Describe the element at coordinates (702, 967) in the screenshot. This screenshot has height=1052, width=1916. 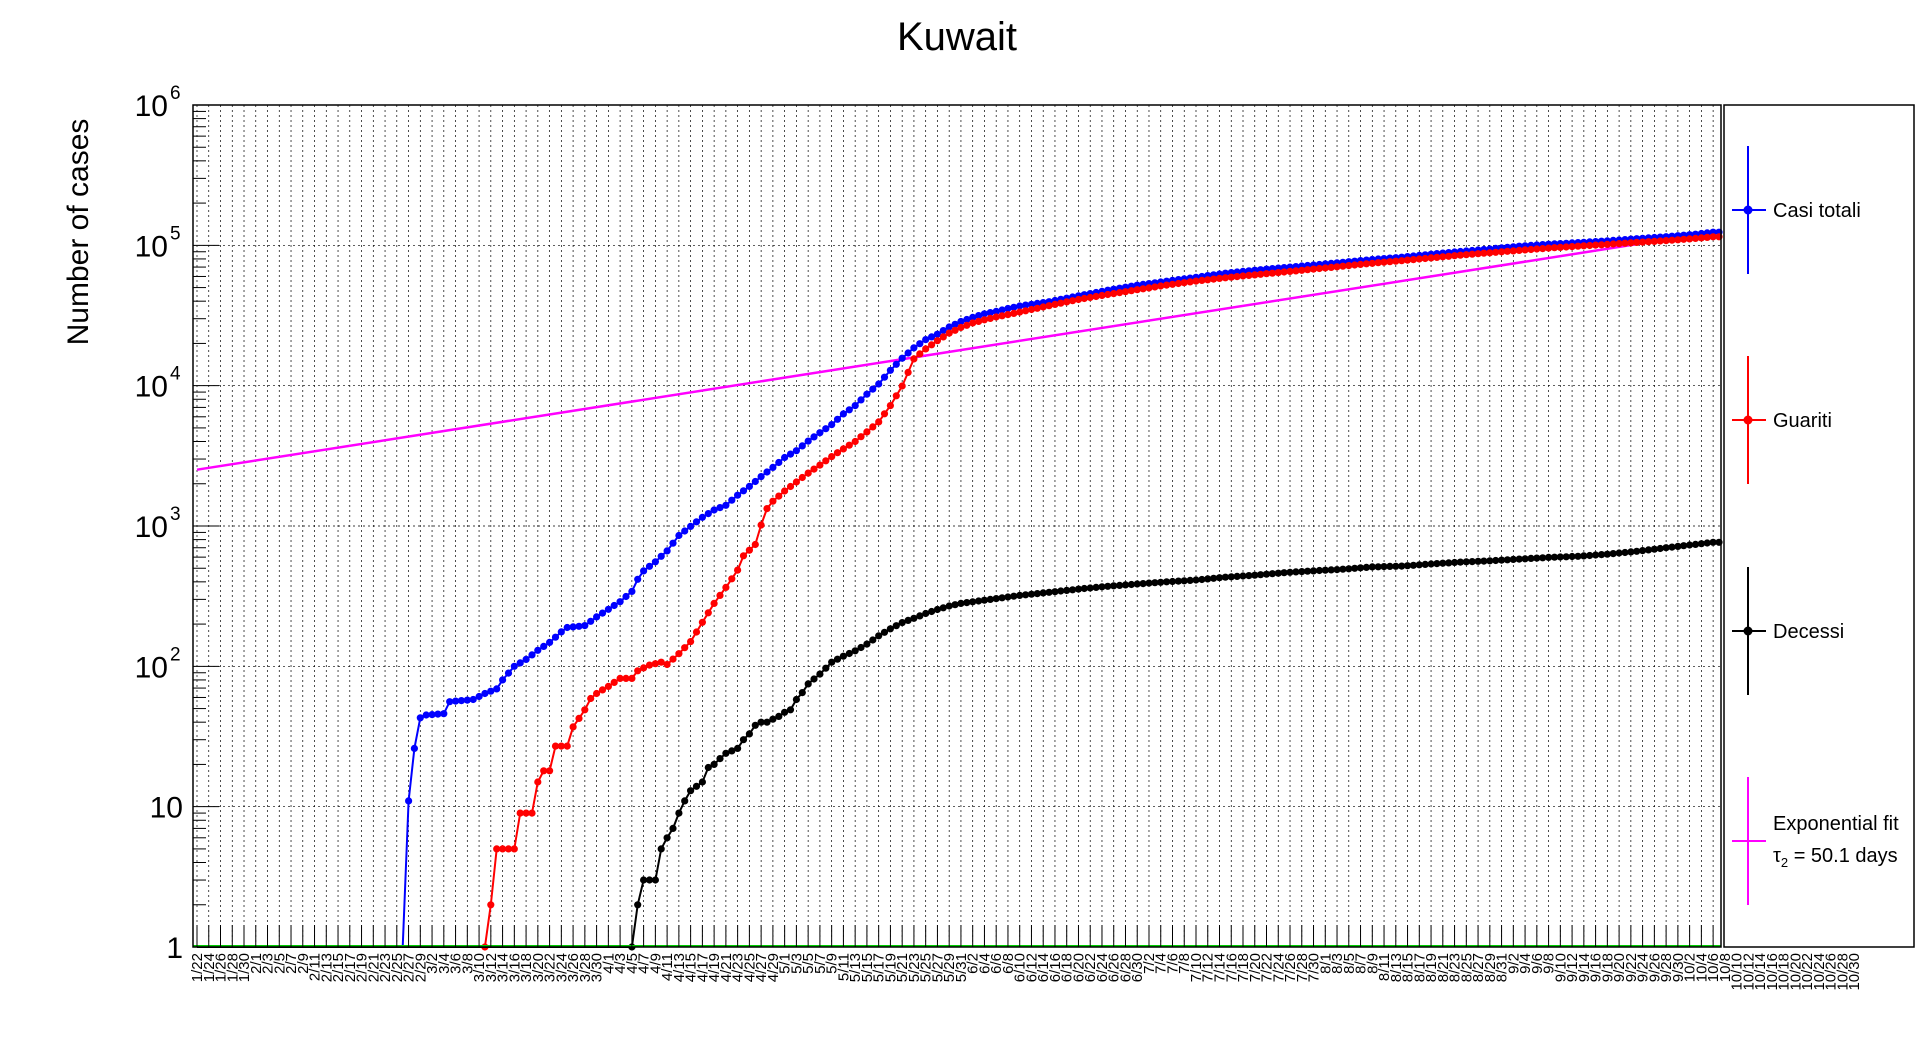
I see `x-tick-label: 4/17` at that location.